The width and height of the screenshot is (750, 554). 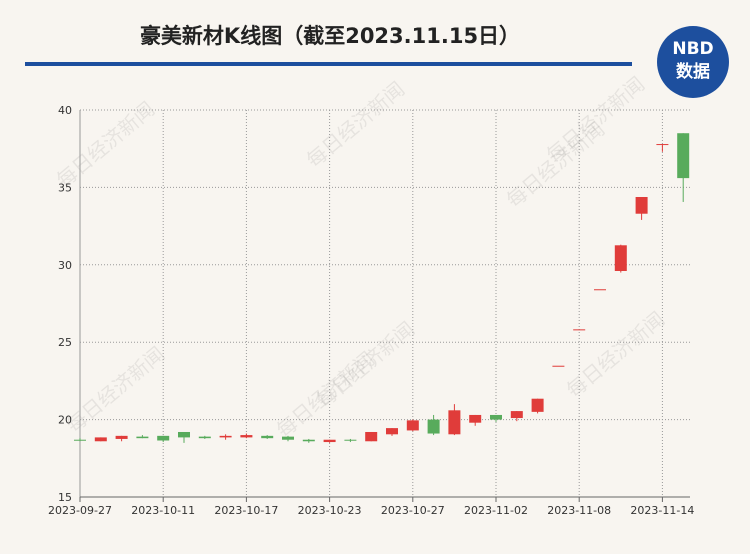 I want to click on chart-title: 豪美新材K线图（截至2023.11.15日）, so click(x=330, y=36).